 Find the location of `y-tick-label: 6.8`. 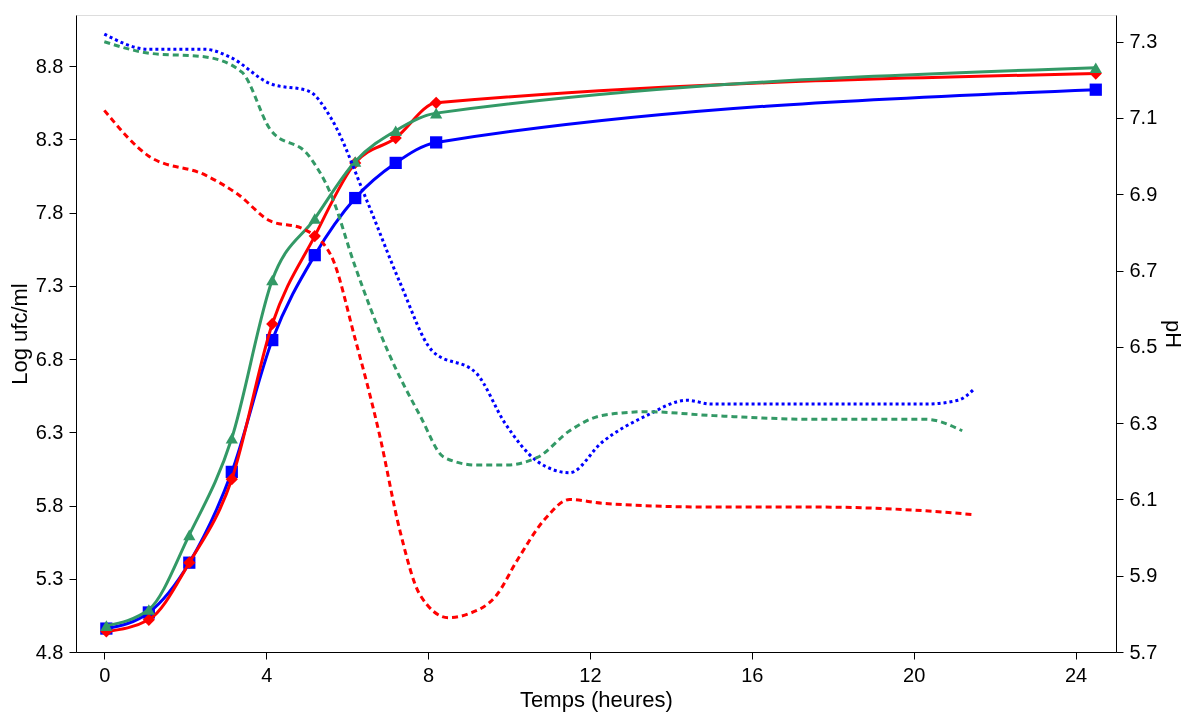

y-tick-label: 6.8 is located at coordinates (49, 358).